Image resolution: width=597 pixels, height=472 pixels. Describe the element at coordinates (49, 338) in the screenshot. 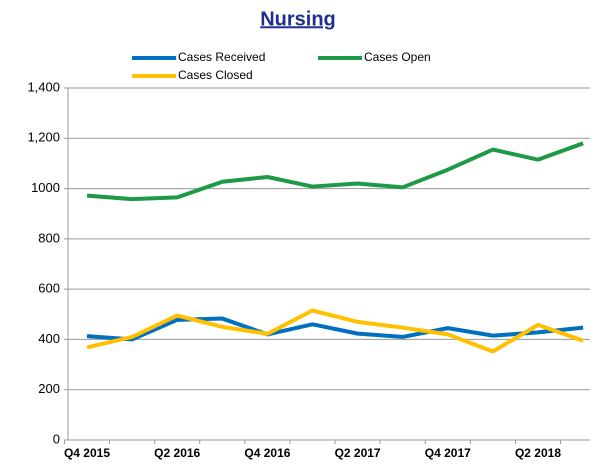

I see `y-tick-label: 400` at that location.